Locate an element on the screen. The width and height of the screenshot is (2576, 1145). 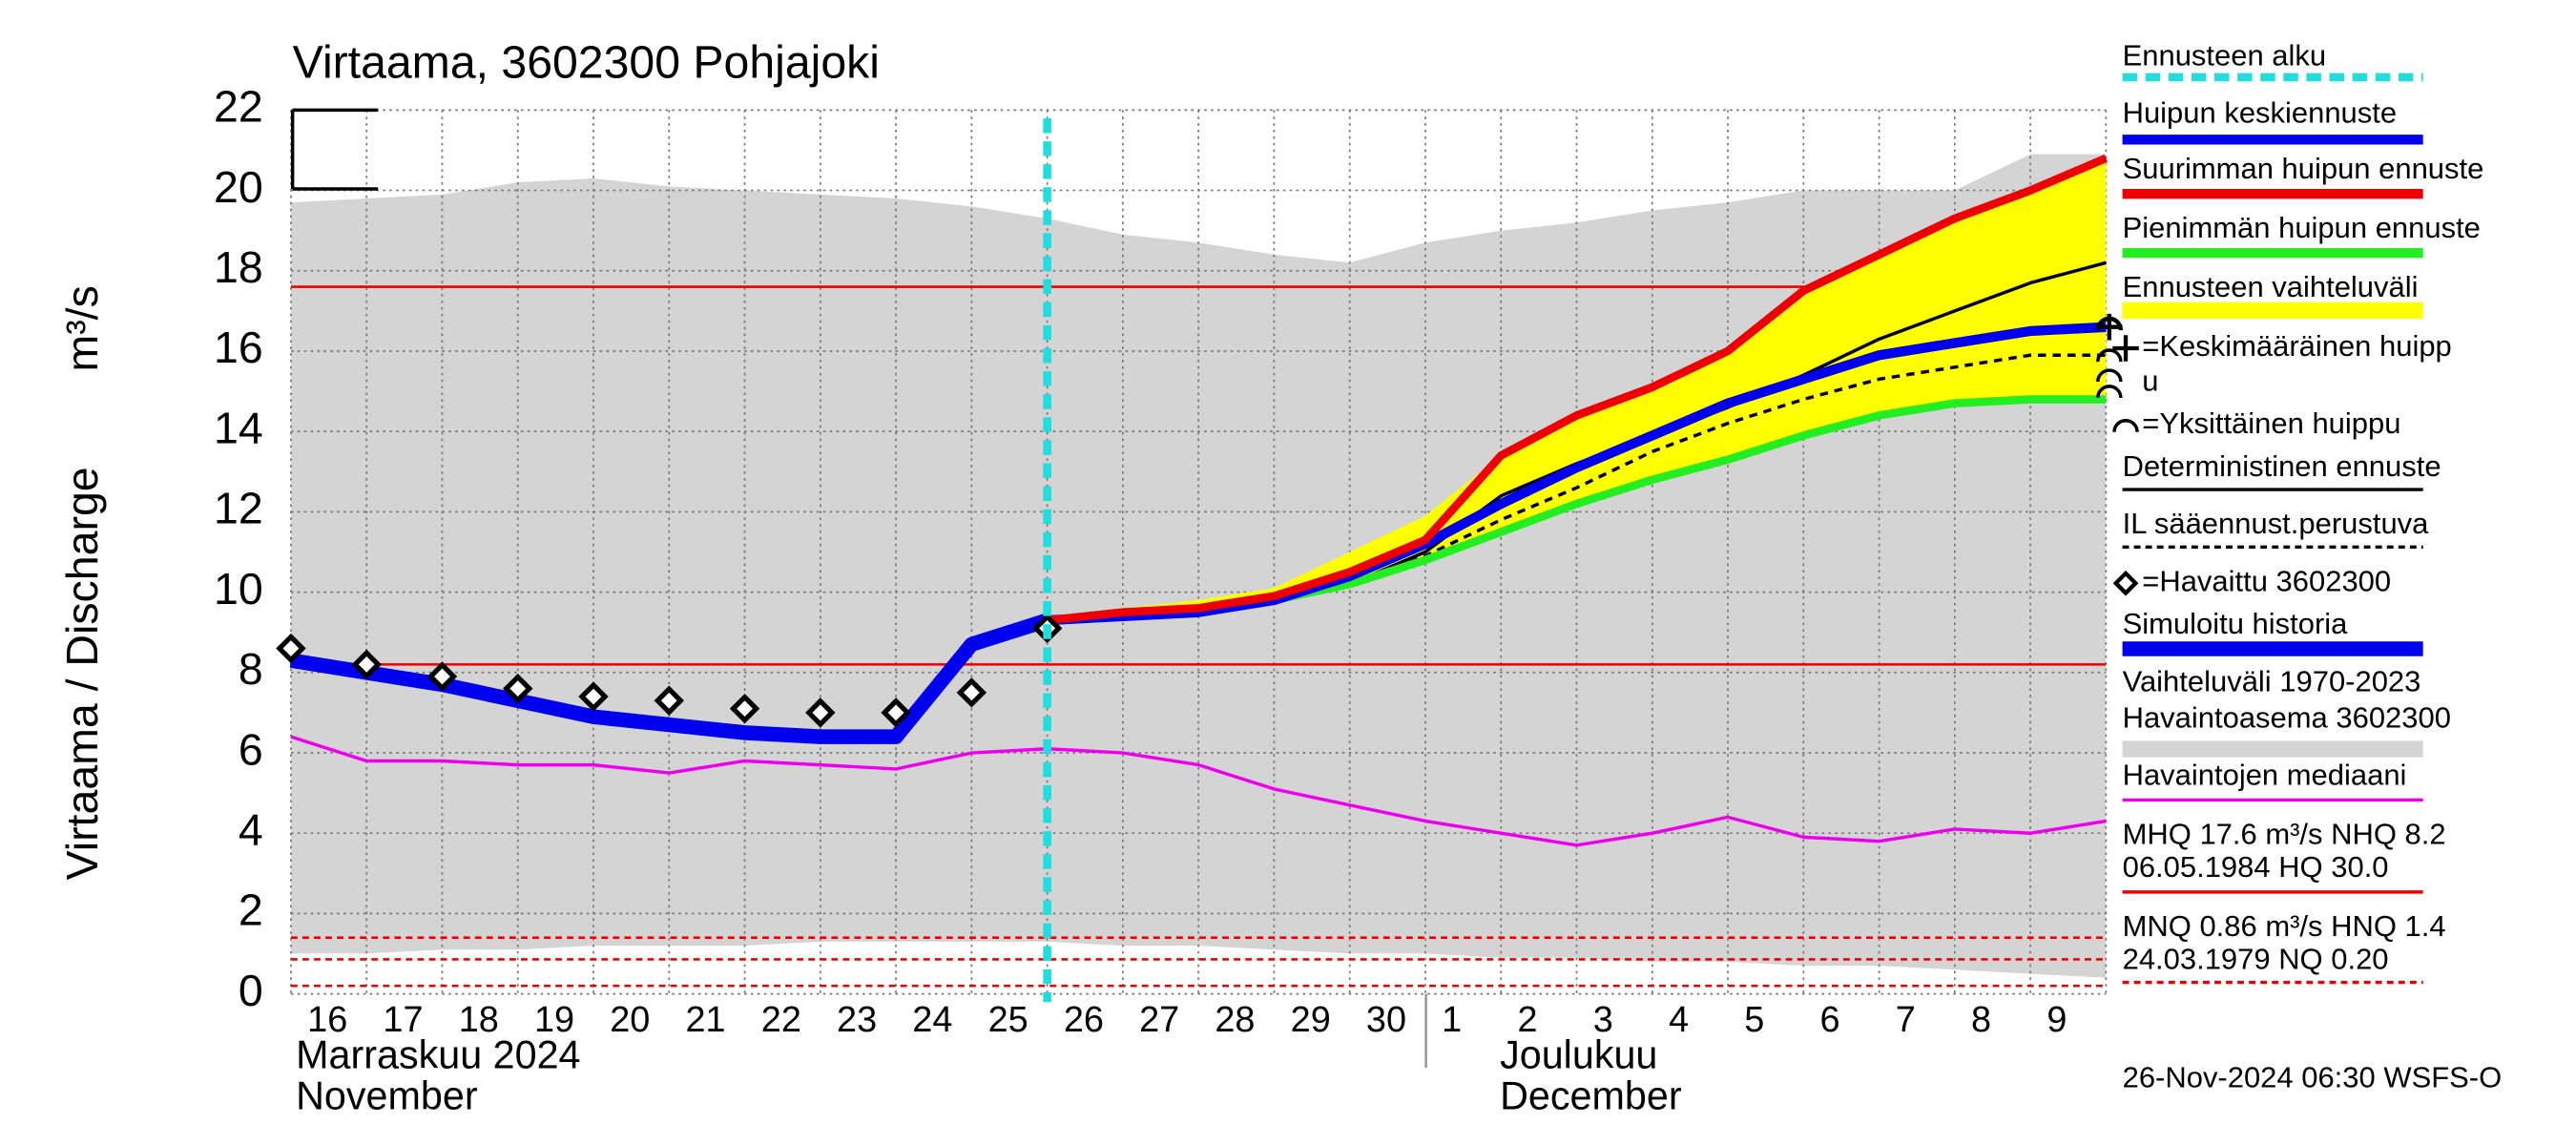
y-tick-label: 22 is located at coordinates (238, 107).